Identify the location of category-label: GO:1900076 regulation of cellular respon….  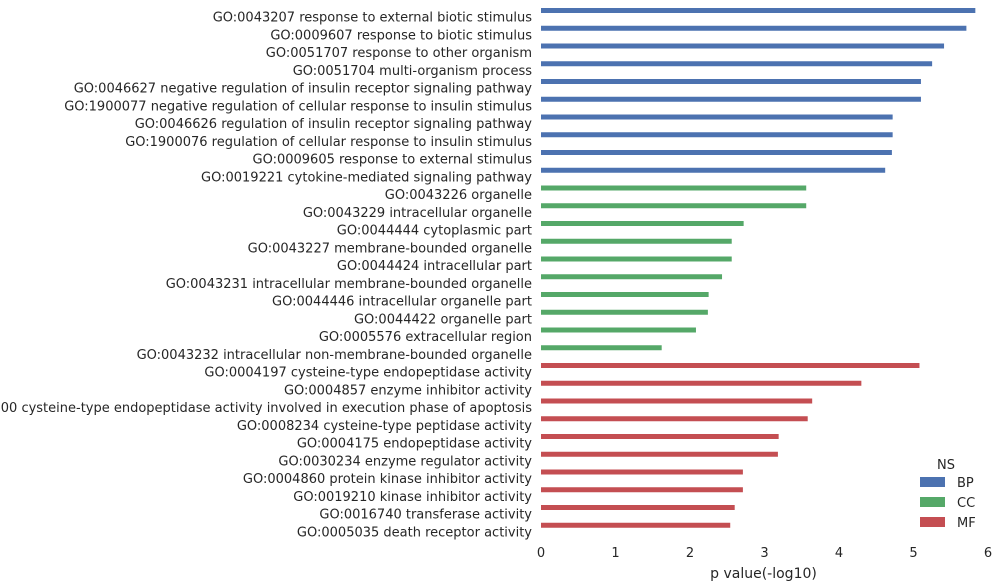
(328, 142).